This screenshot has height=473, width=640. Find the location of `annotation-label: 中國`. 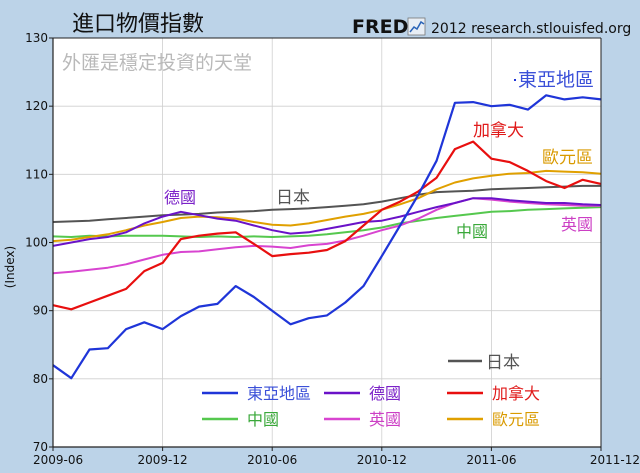

annotation-label: 中國 is located at coordinates (472, 231).